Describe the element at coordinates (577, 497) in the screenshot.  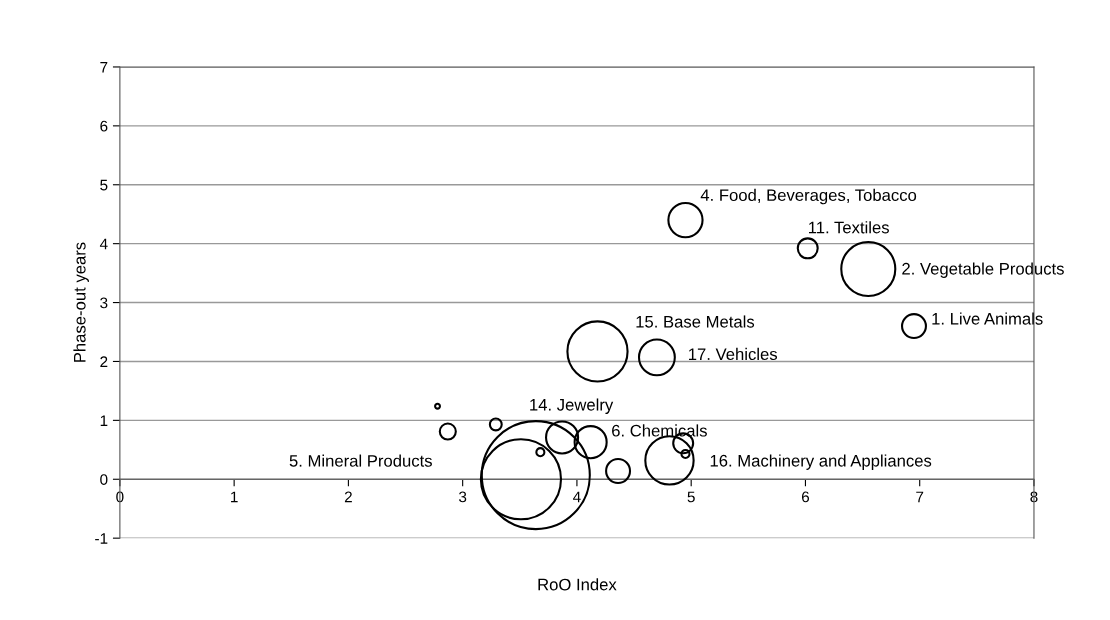
I see `x-tick-label: 4` at that location.